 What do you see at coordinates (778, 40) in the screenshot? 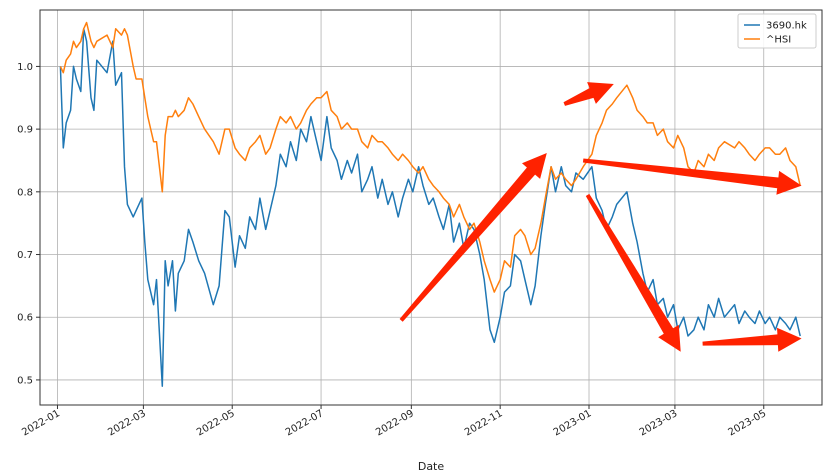
I see `legend-label: ^HSI` at bounding box center [778, 40].